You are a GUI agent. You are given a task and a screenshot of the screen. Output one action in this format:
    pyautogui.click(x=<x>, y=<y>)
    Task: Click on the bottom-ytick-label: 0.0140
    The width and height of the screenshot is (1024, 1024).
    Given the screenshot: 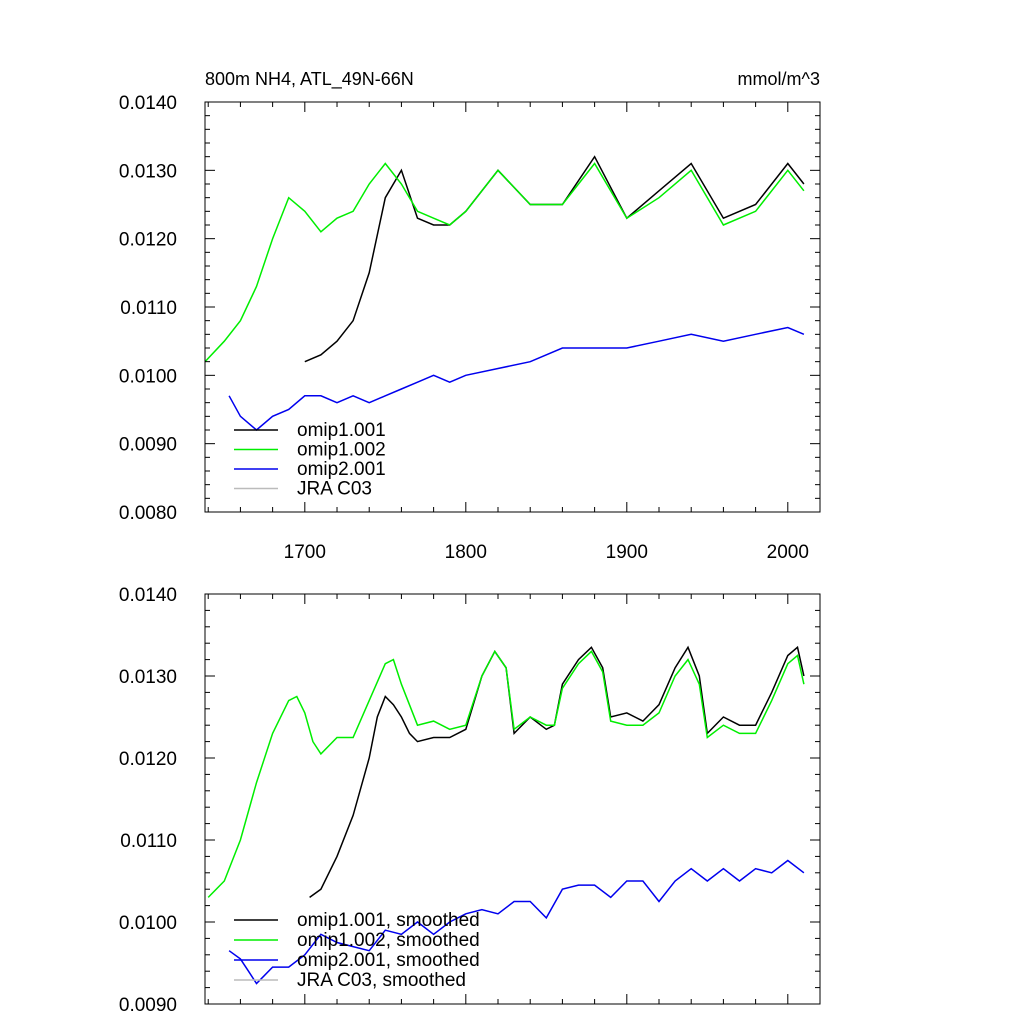 What is the action you would take?
    pyautogui.click(x=148, y=595)
    